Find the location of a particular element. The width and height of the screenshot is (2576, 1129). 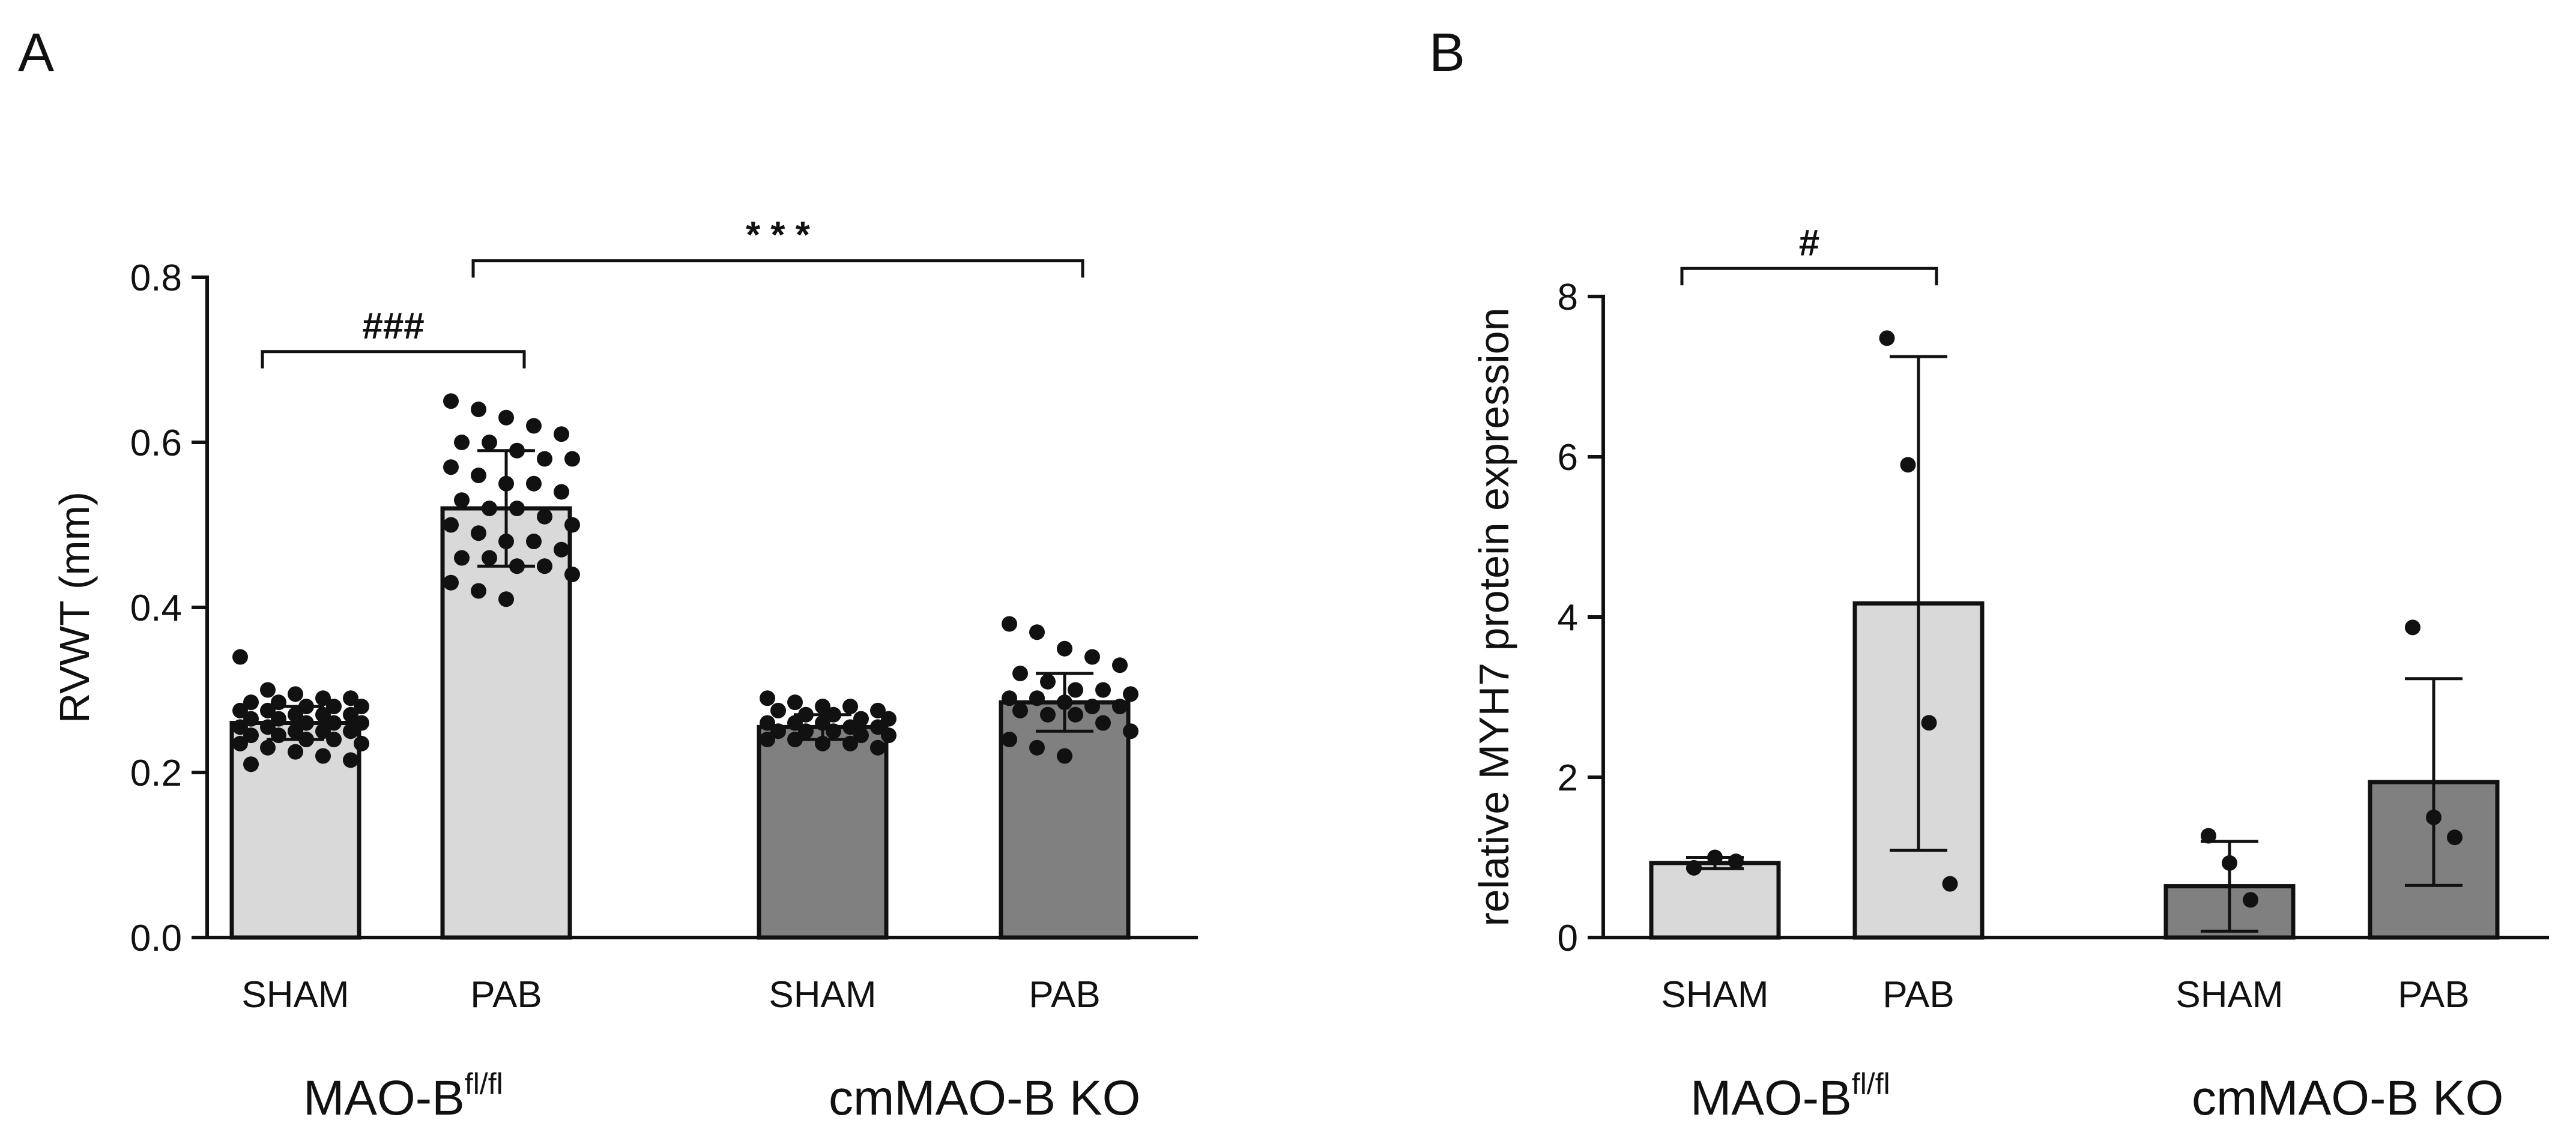

y-axis-title-a: RVWT (mm) is located at coordinates (74, 607).